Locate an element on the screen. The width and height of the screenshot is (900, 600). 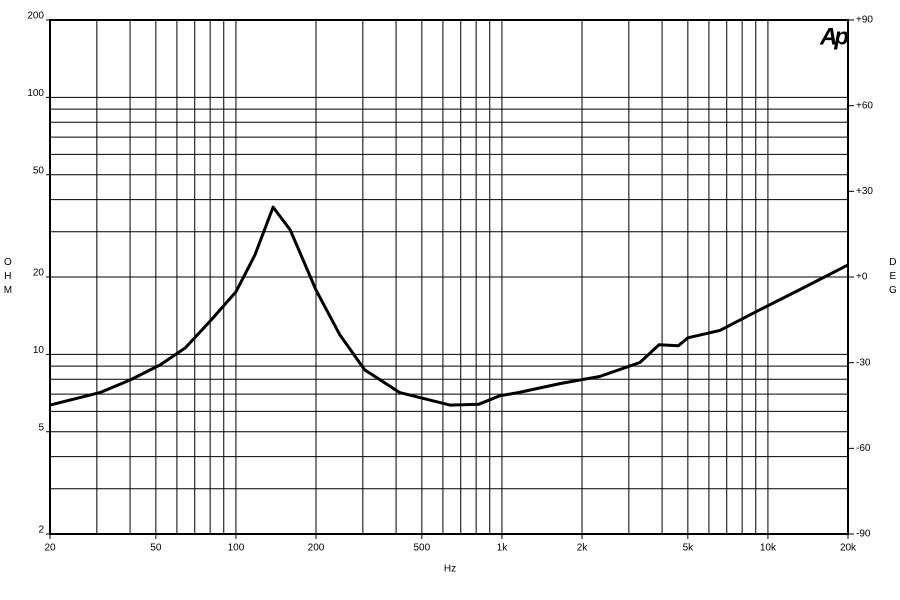
y2-tick-label: -30 is located at coordinates (863, 362).